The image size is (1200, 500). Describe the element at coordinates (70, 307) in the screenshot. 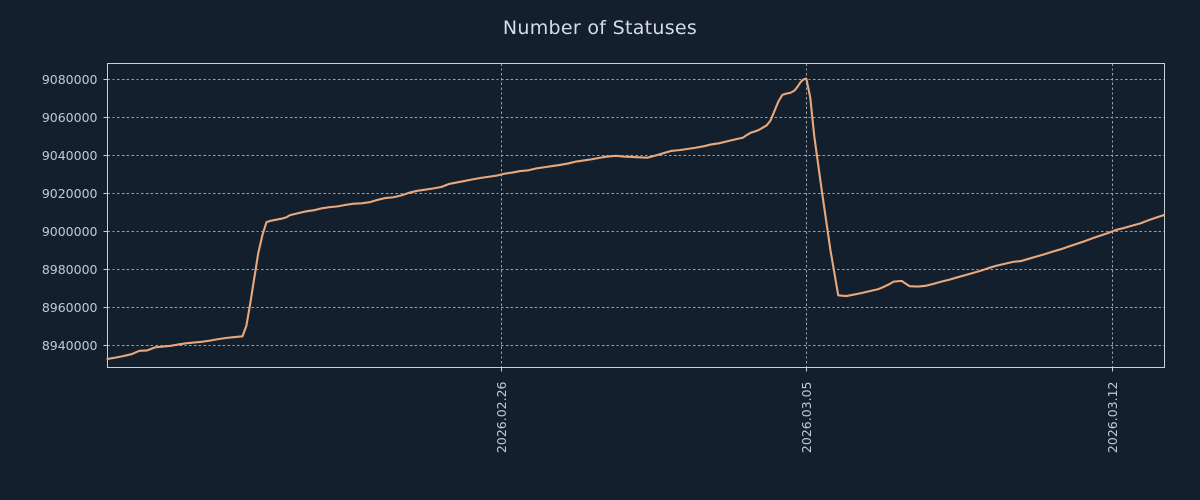

I see `y-tick-label: 8960000` at that location.